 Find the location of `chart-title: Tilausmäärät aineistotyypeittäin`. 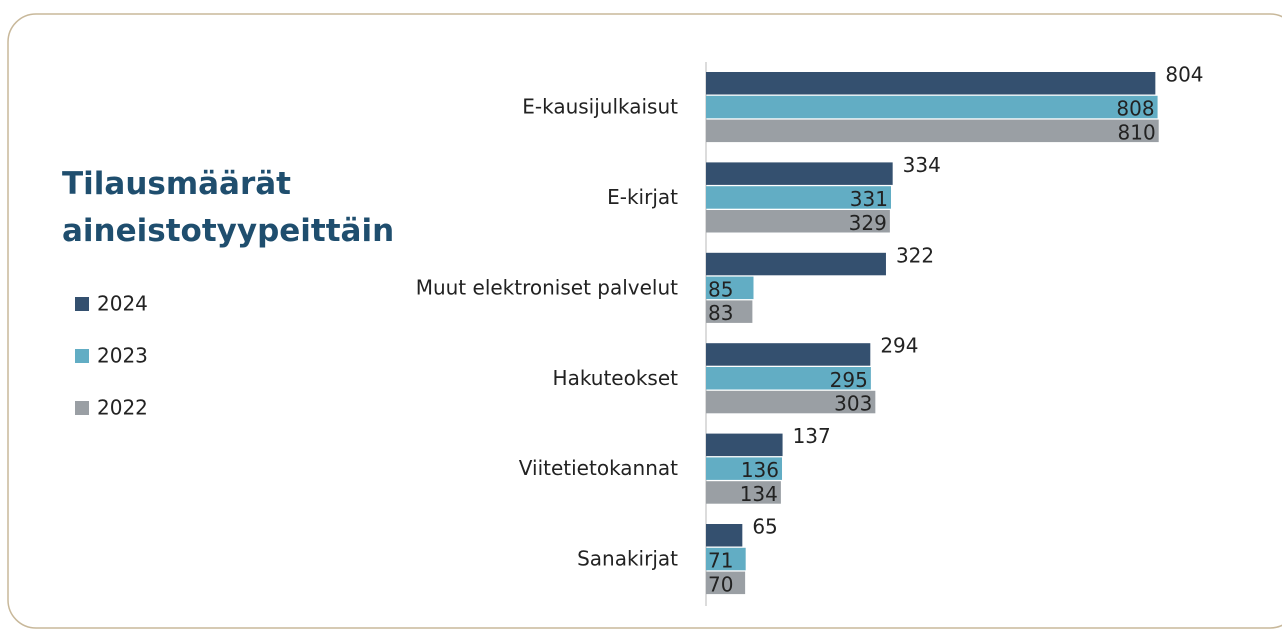

chart-title: Tilausmäärät aineistotyypeittäin is located at coordinates (228, 207).